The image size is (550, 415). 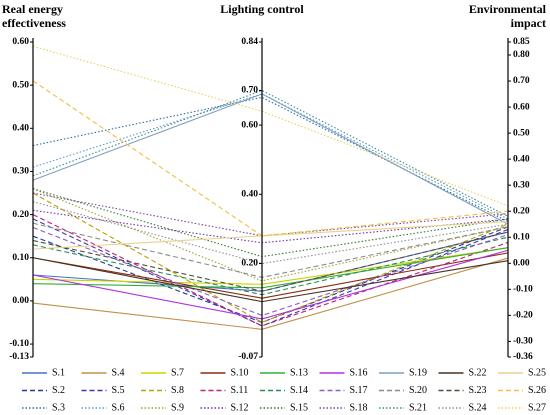 I want to click on legend-label: S.15, so click(x=299, y=407).